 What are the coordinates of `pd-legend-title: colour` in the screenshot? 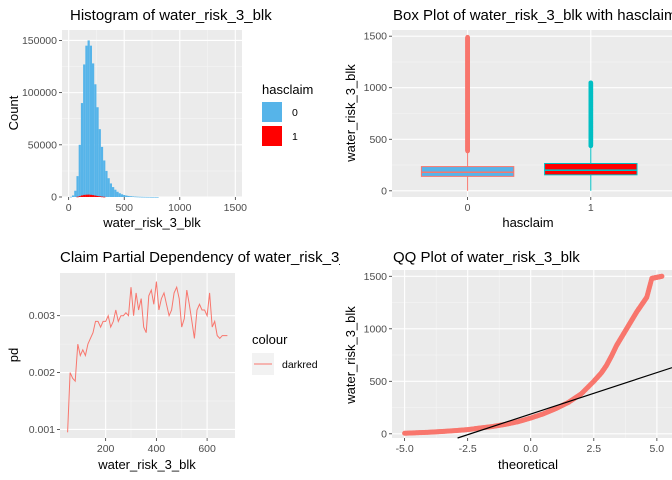 It's located at (270, 339).